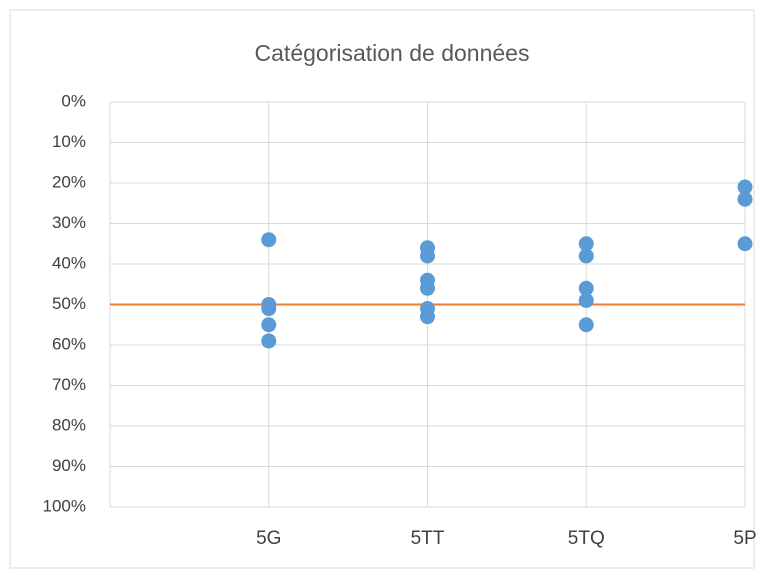 This screenshot has height=575, width=763. What do you see at coordinates (69, 262) in the screenshot?
I see `y-tick-label: 40%` at bounding box center [69, 262].